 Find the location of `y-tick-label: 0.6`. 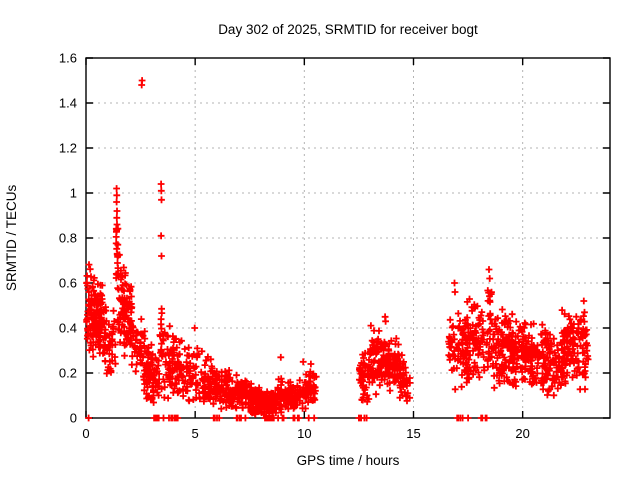

y-tick-label: 0.6 is located at coordinates (68, 283).